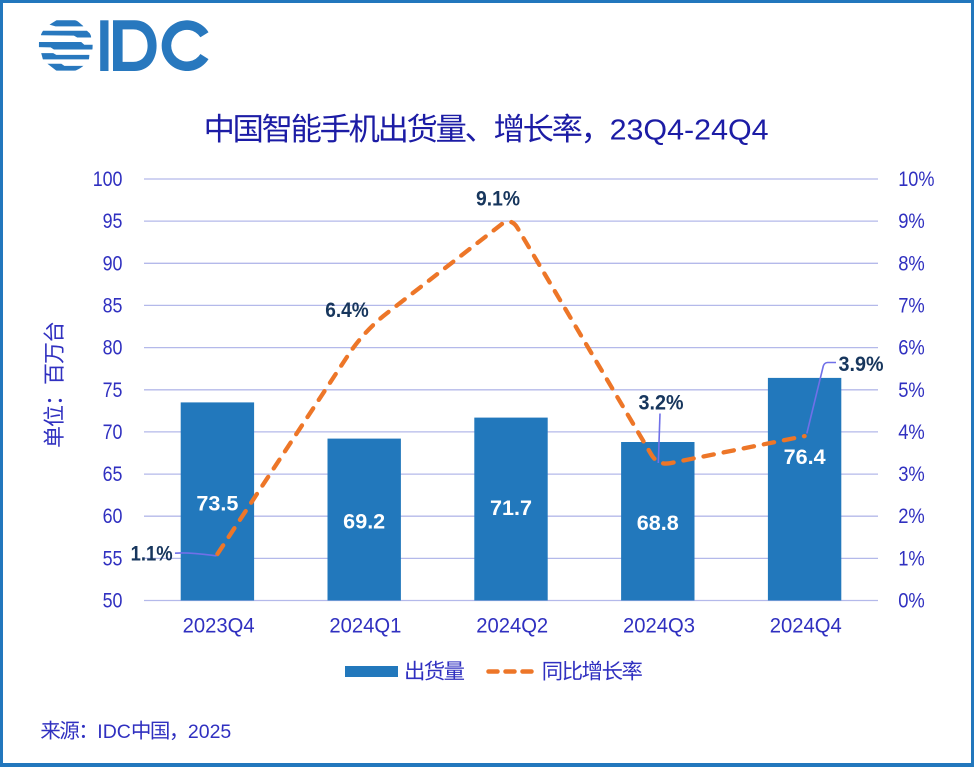 This screenshot has width=974, height=767. Describe the element at coordinates (347, 310) in the screenshot. I see `svg-text: 6.4%` at that location.